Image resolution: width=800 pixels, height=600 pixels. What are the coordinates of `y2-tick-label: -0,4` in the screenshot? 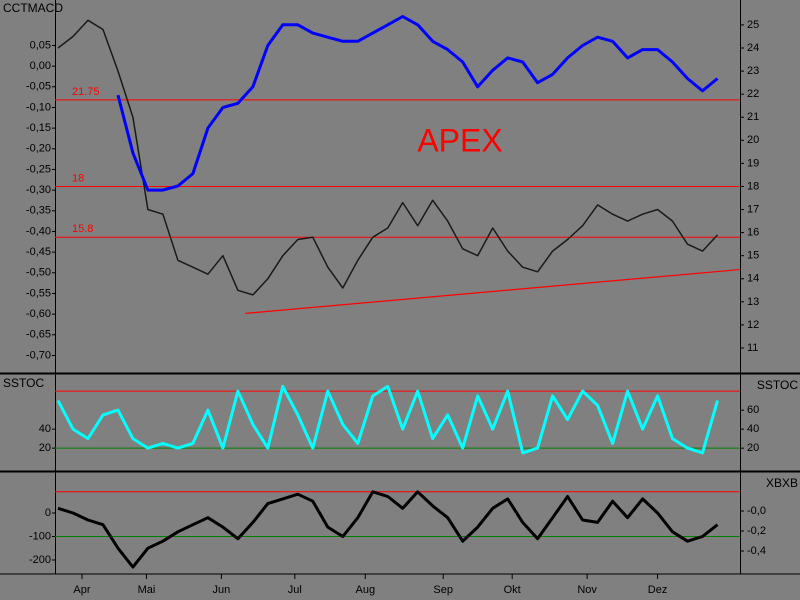 It's located at (756, 551).